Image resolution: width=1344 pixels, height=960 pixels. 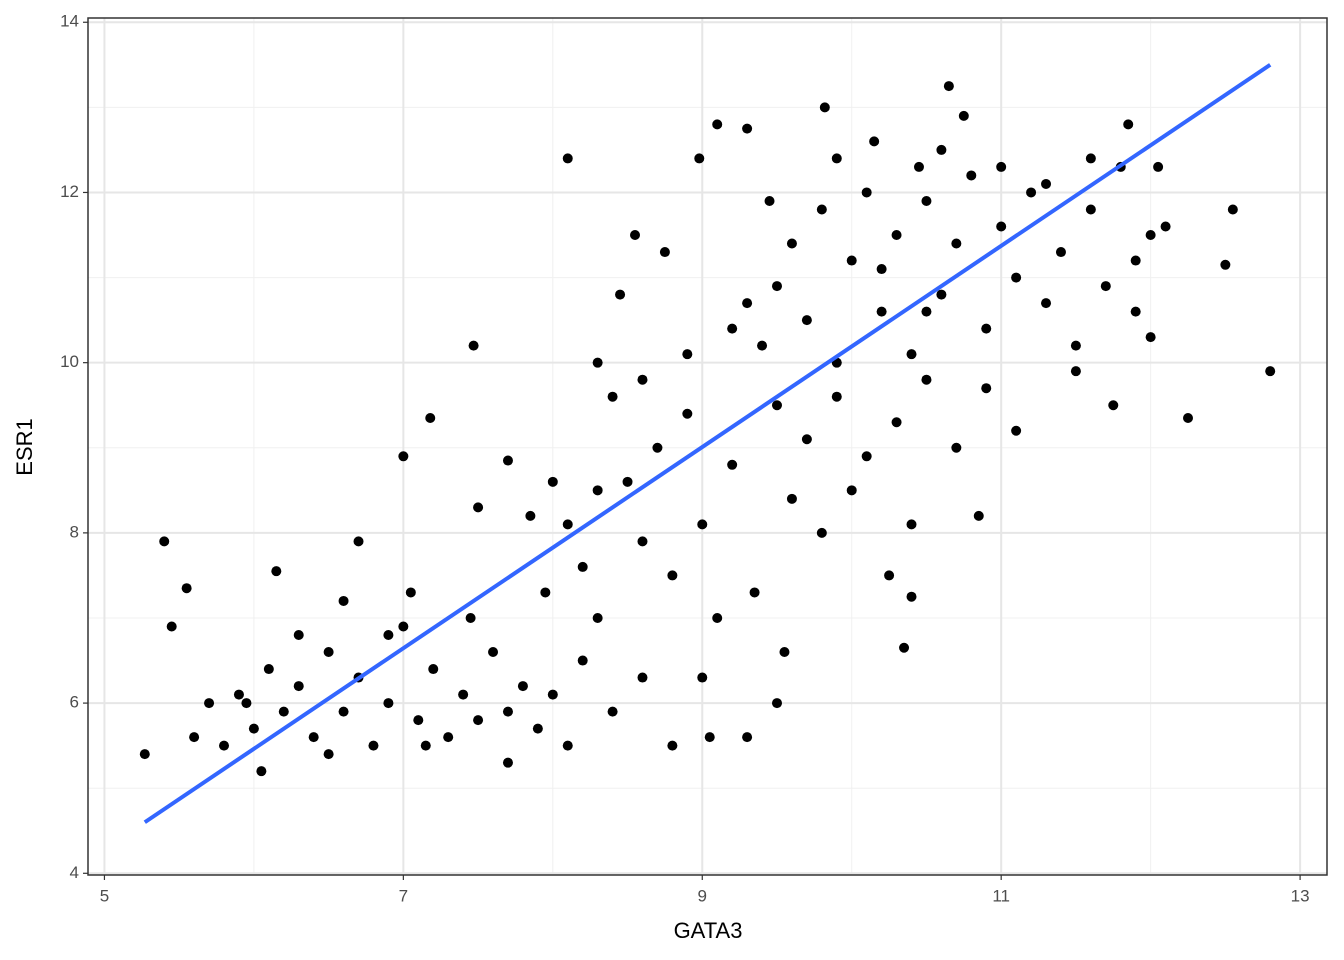 I want to click on y-tick-label: 14, so click(x=69, y=21).